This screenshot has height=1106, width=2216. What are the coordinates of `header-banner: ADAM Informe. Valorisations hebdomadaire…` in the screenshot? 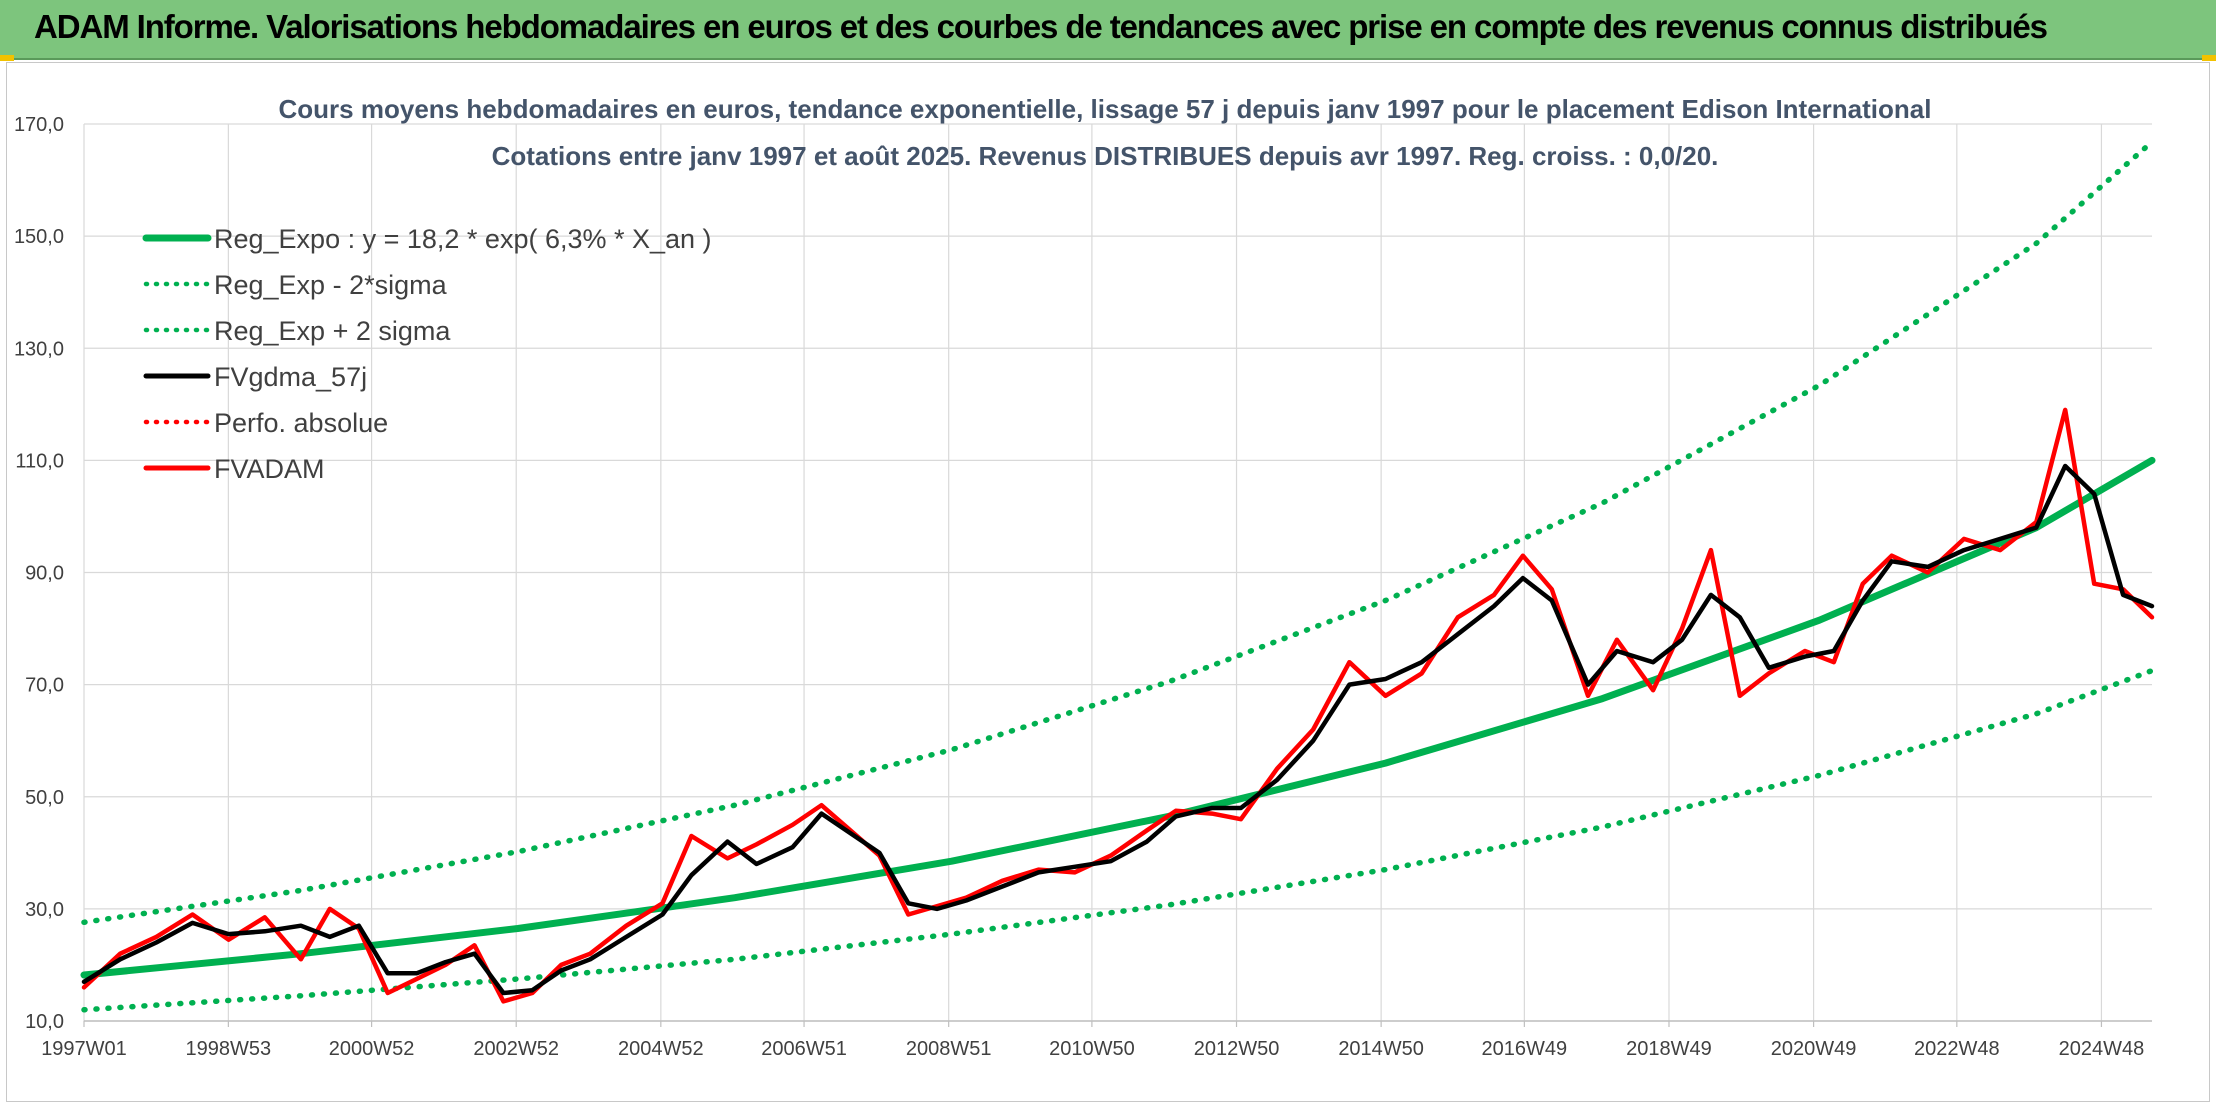 It's located at (1108, 30).